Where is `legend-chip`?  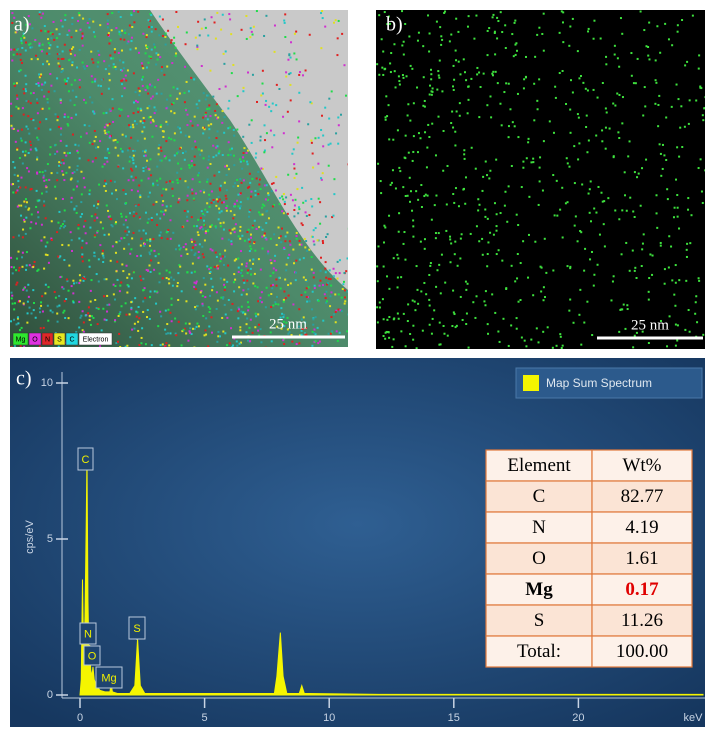 legend-chip is located at coordinates (47, 339).